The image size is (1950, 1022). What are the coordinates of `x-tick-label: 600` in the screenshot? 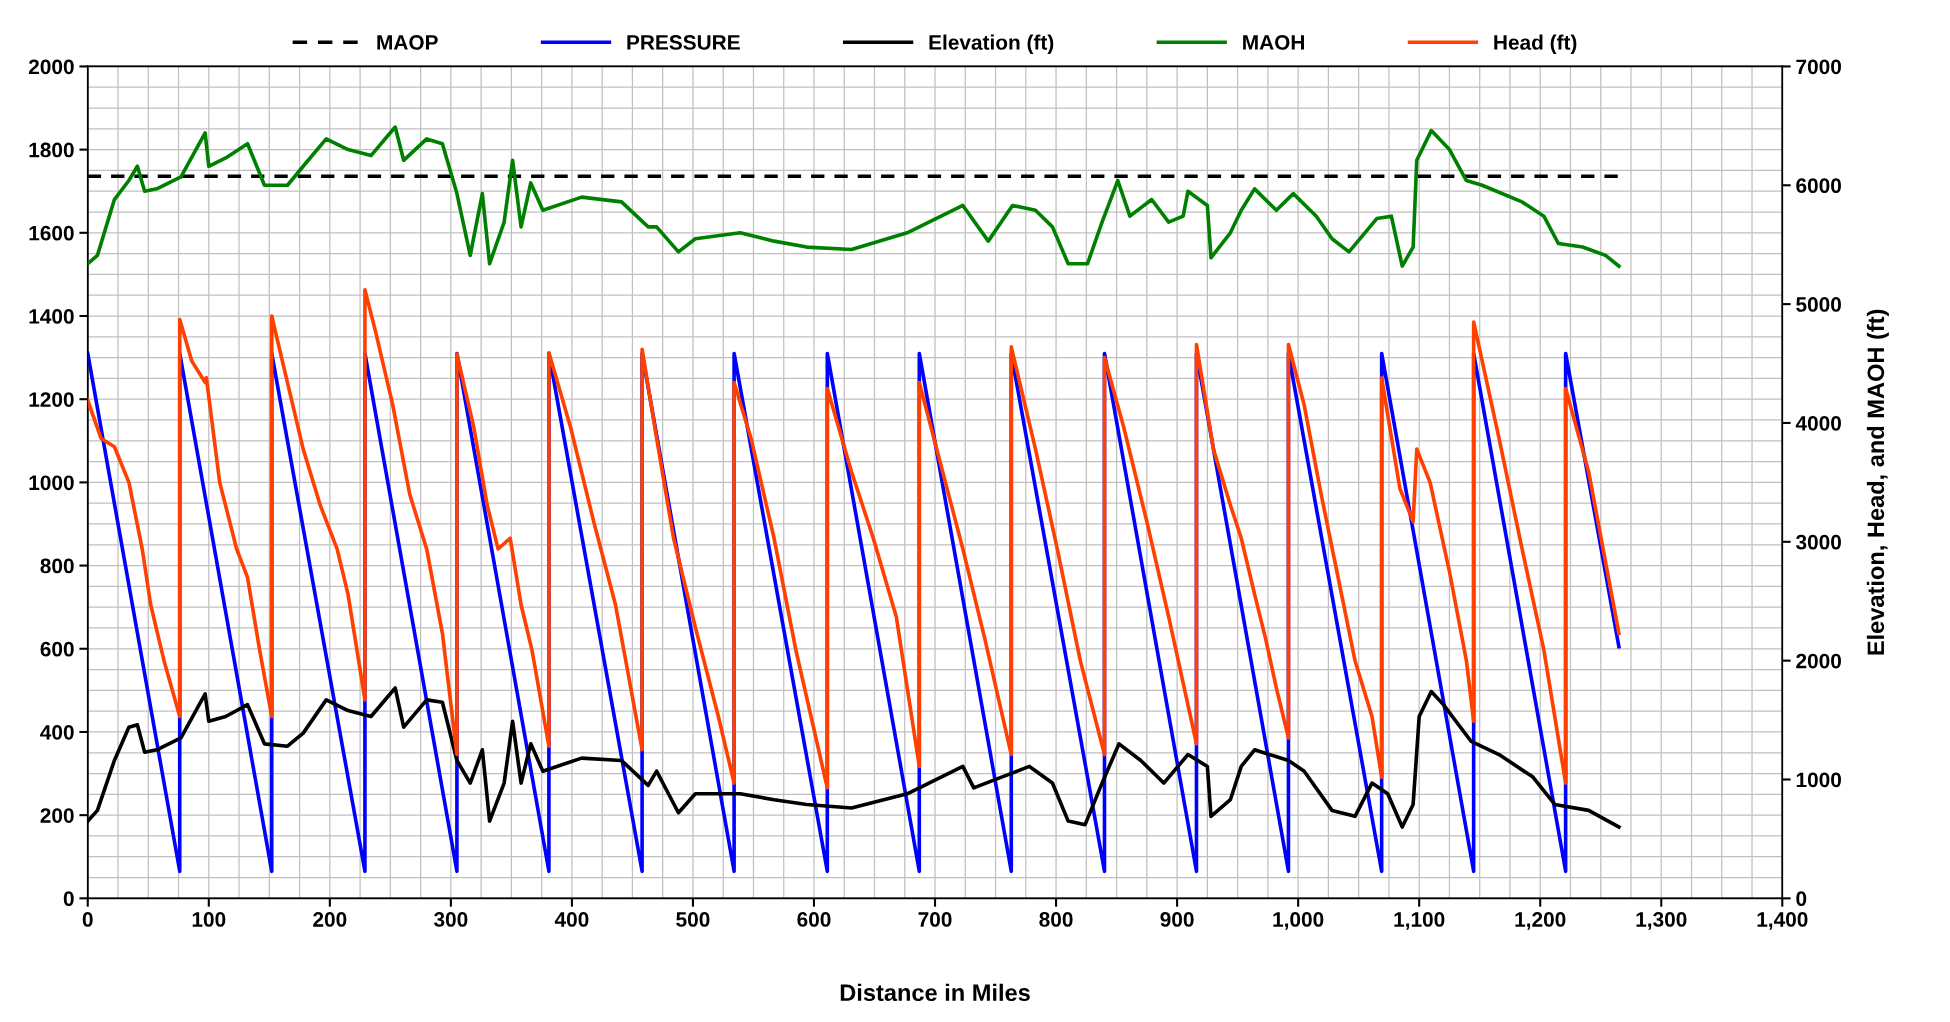 It's located at (814, 919).